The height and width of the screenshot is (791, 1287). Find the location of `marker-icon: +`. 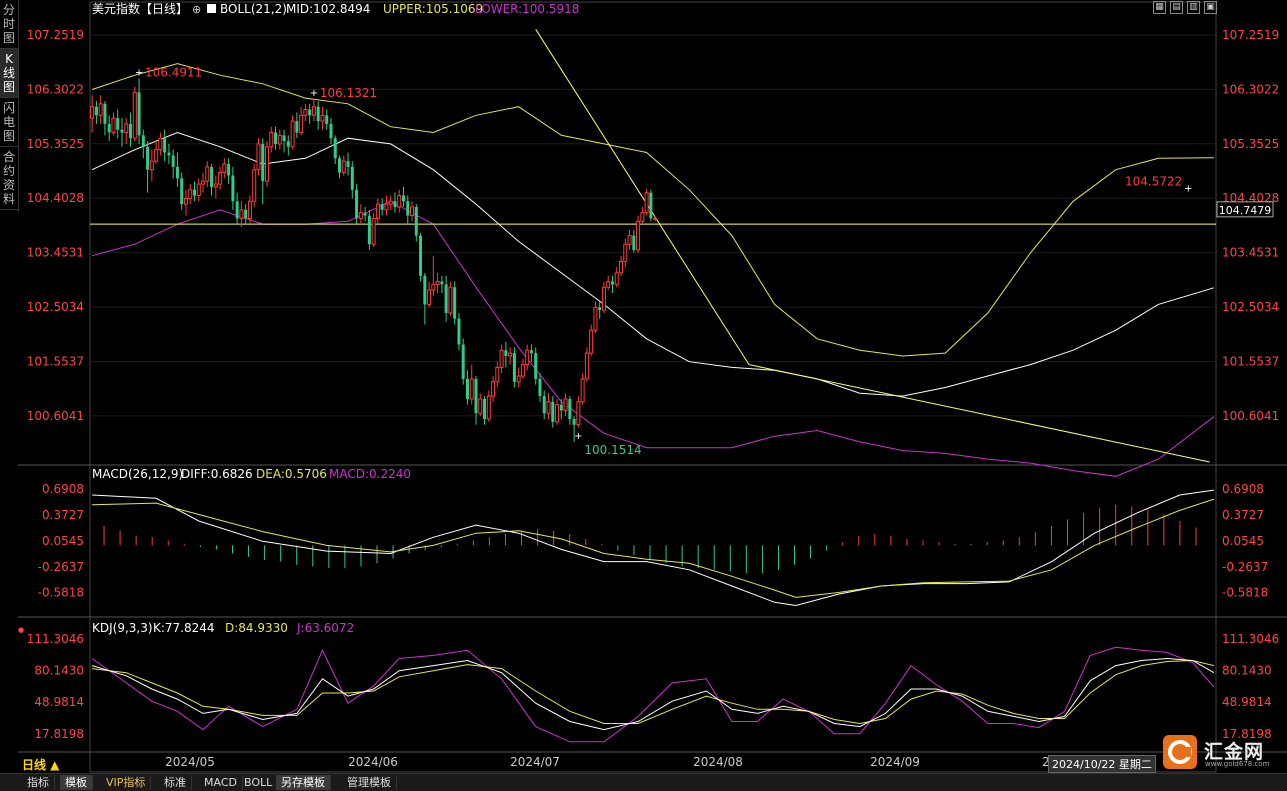

marker-icon: + is located at coordinates (139, 73).